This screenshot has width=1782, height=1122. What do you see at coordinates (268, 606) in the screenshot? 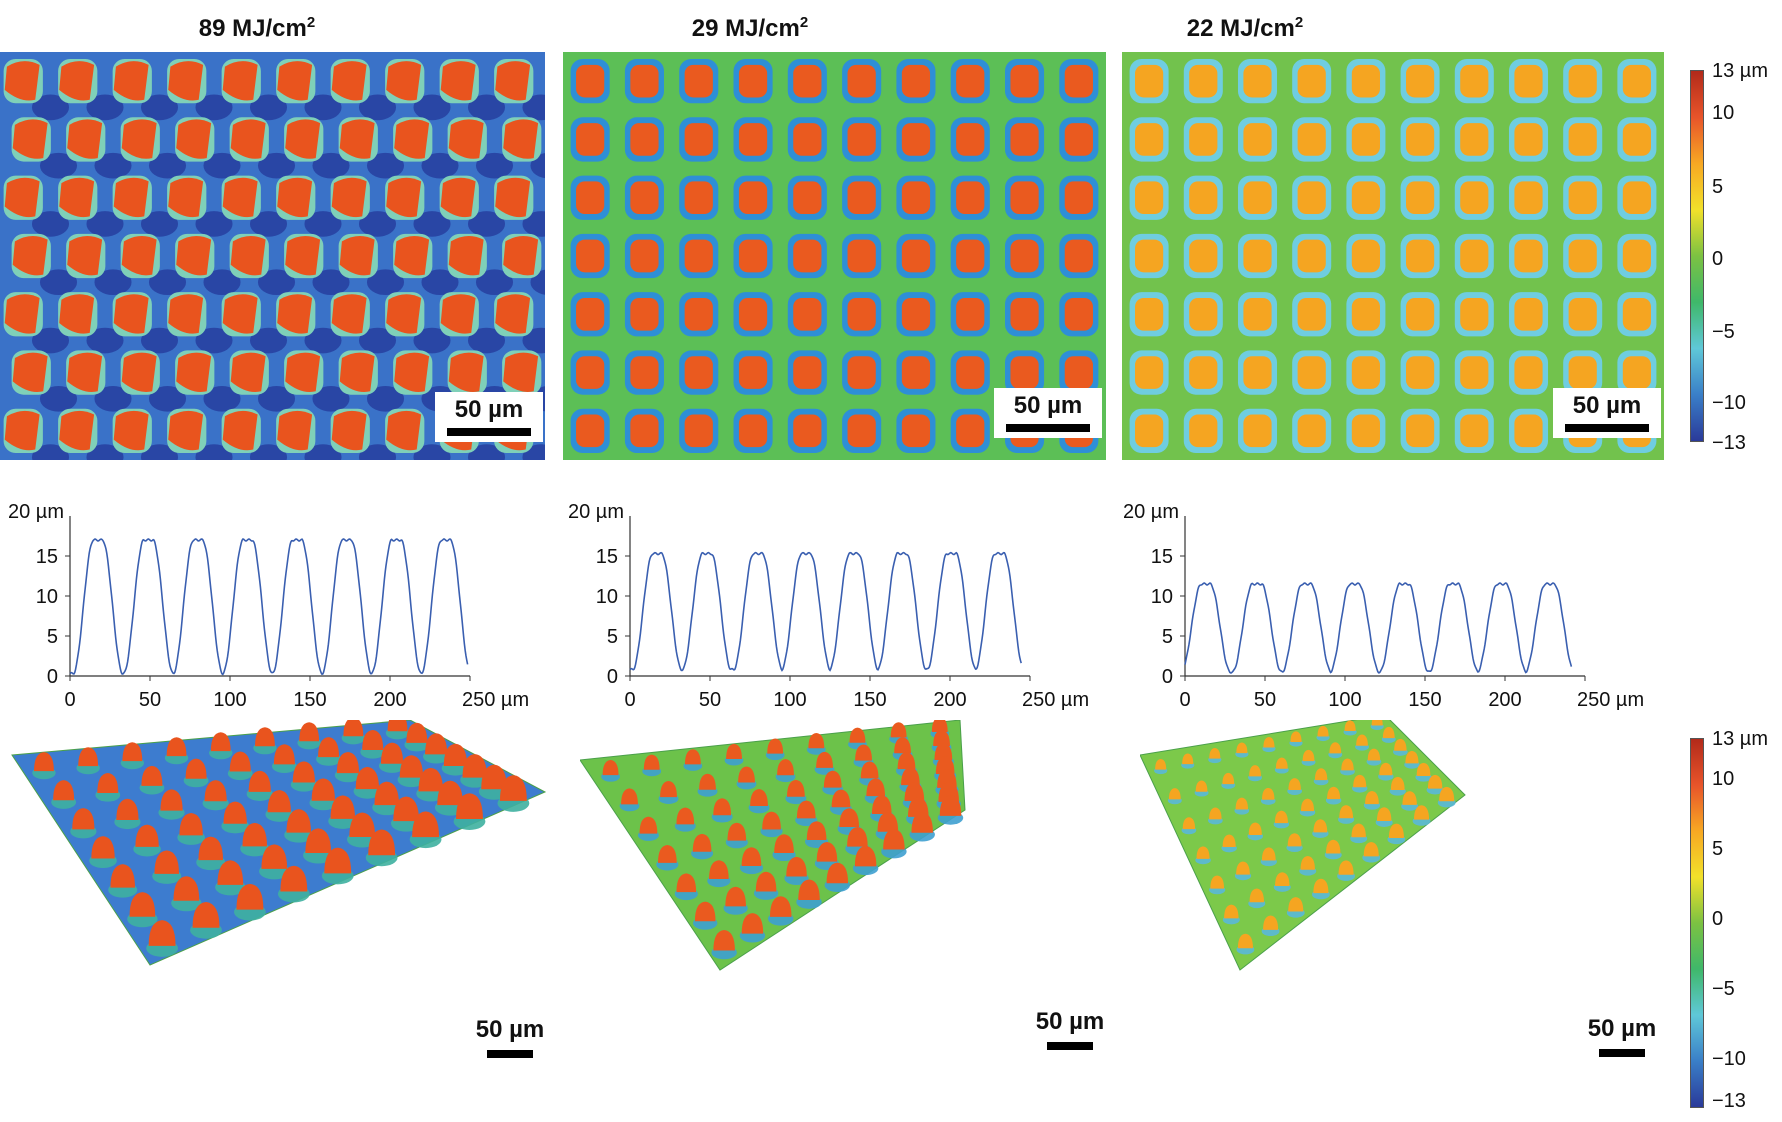
I see `profile-chart-89: 0 5 10 15 20 µm 0 50 100 150 200 250 µm` at bounding box center [268, 606].